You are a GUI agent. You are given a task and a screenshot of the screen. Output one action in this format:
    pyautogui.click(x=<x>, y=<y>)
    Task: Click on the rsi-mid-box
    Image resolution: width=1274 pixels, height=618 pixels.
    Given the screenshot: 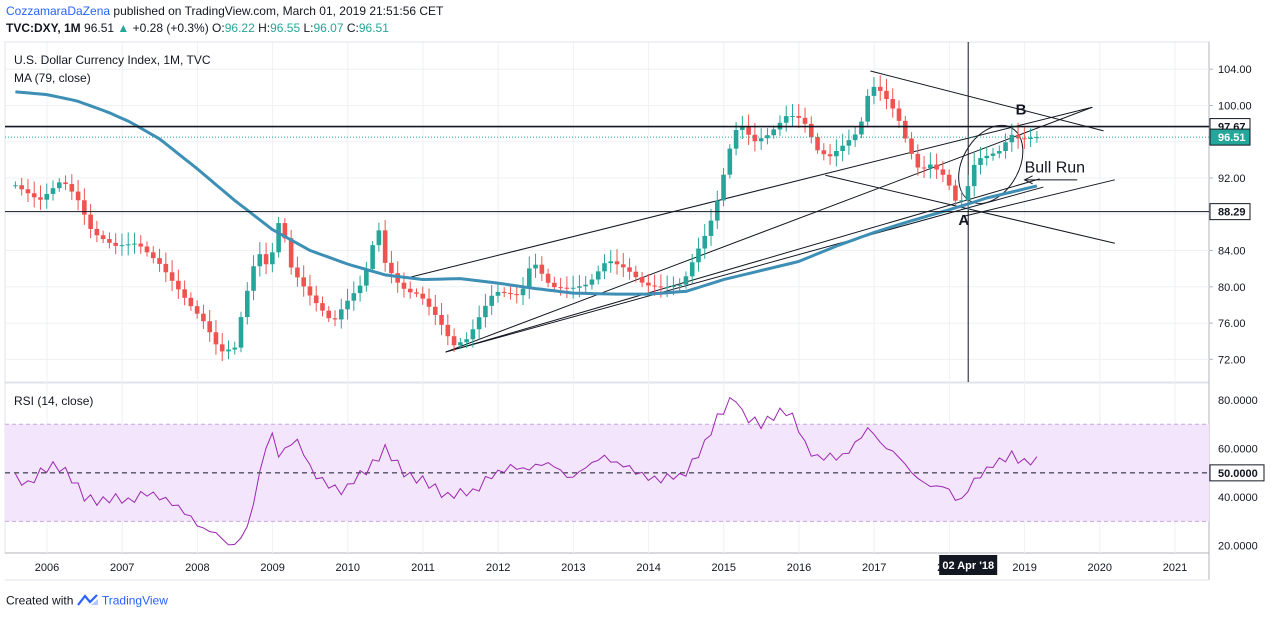 What is the action you would take?
    pyautogui.click(x=1237, y=473)
    